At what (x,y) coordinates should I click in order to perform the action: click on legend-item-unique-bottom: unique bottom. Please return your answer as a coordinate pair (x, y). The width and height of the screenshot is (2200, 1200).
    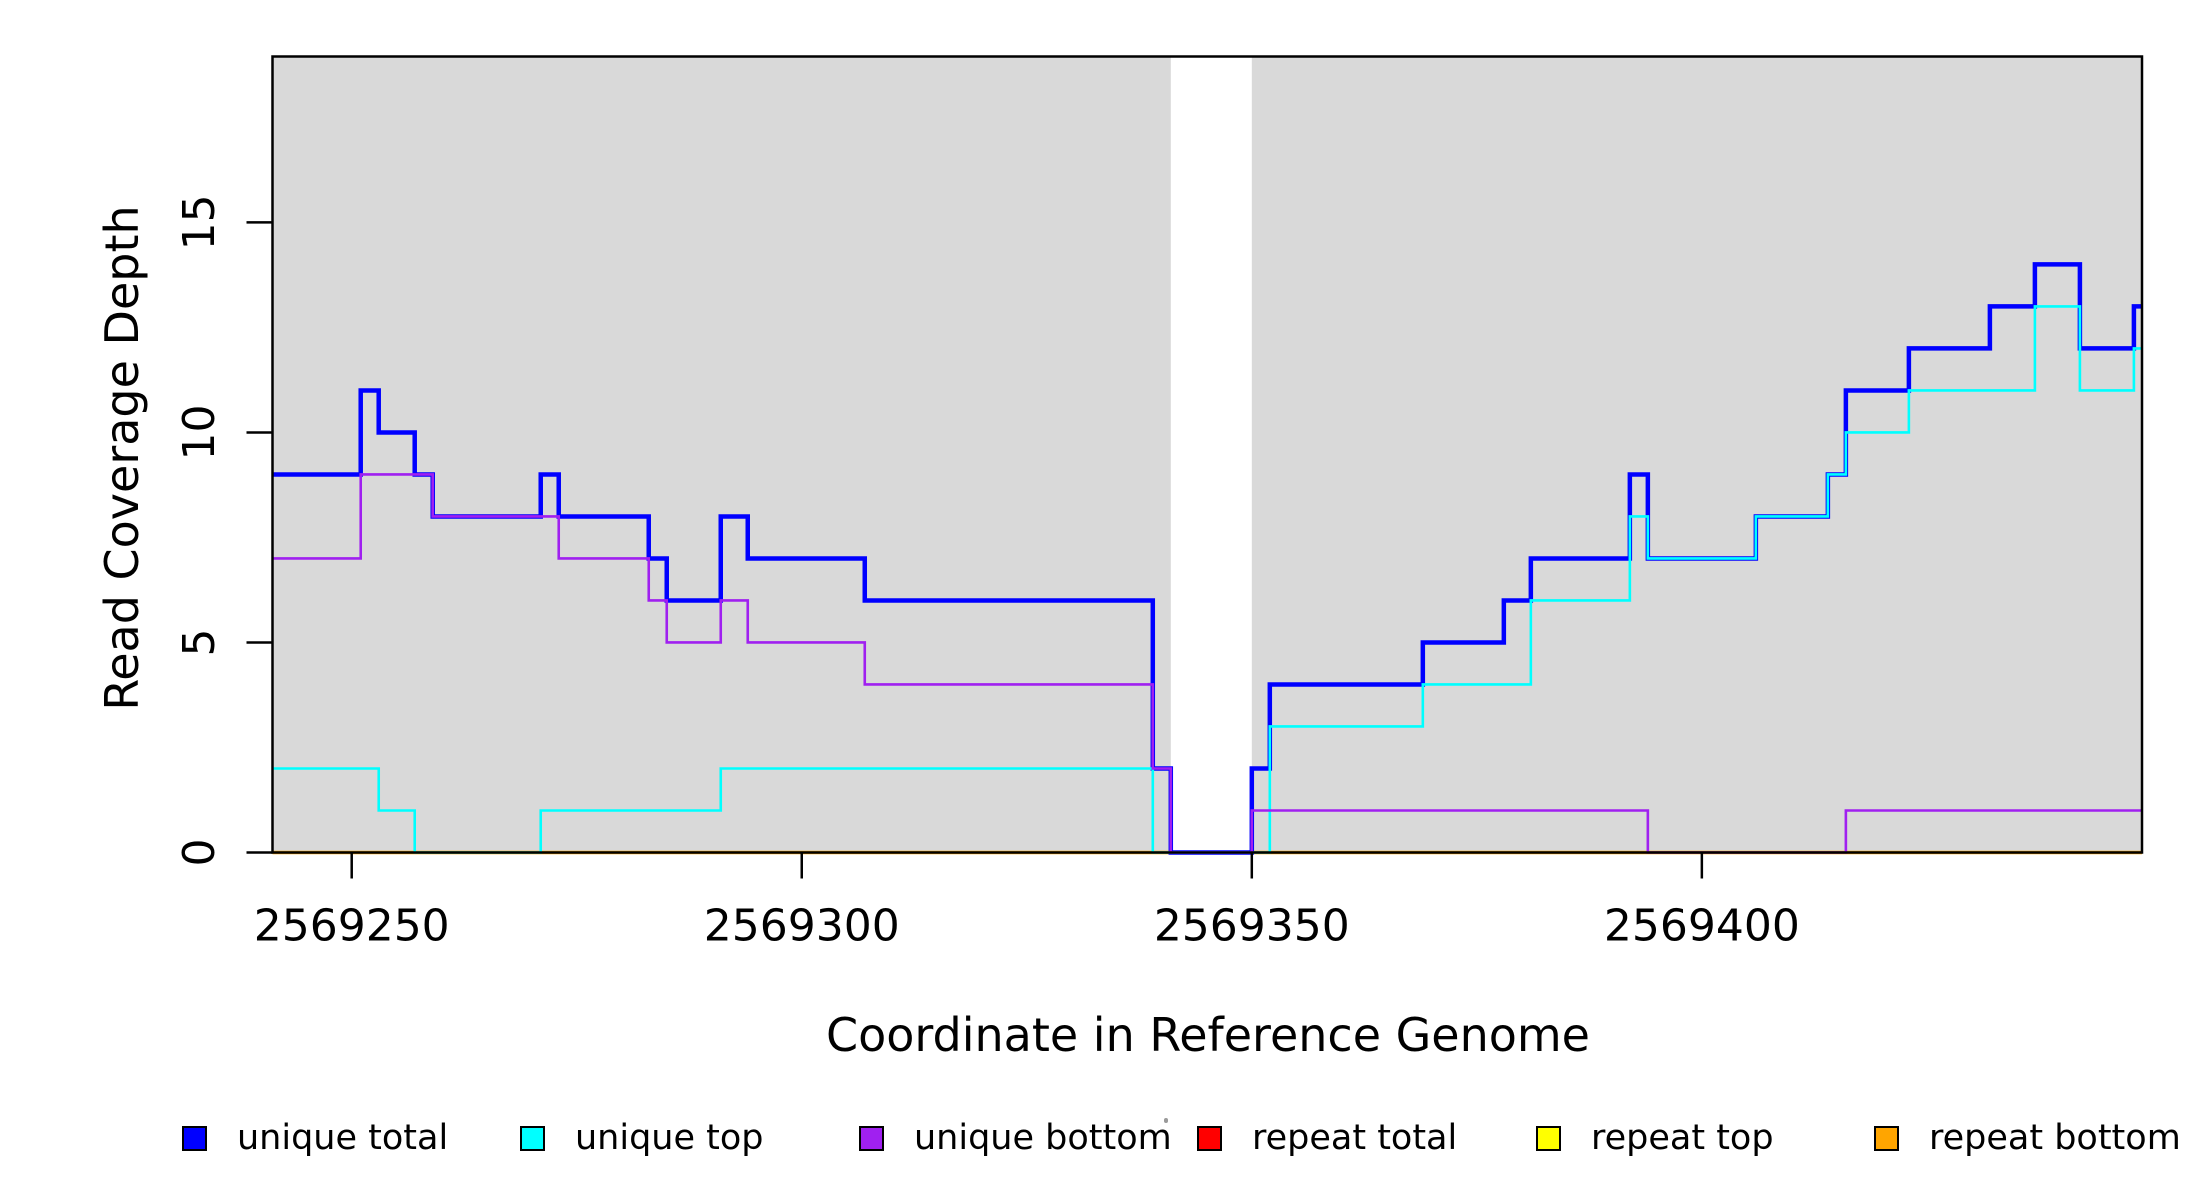
    Looking at the image, I should click on (1015, 1138).